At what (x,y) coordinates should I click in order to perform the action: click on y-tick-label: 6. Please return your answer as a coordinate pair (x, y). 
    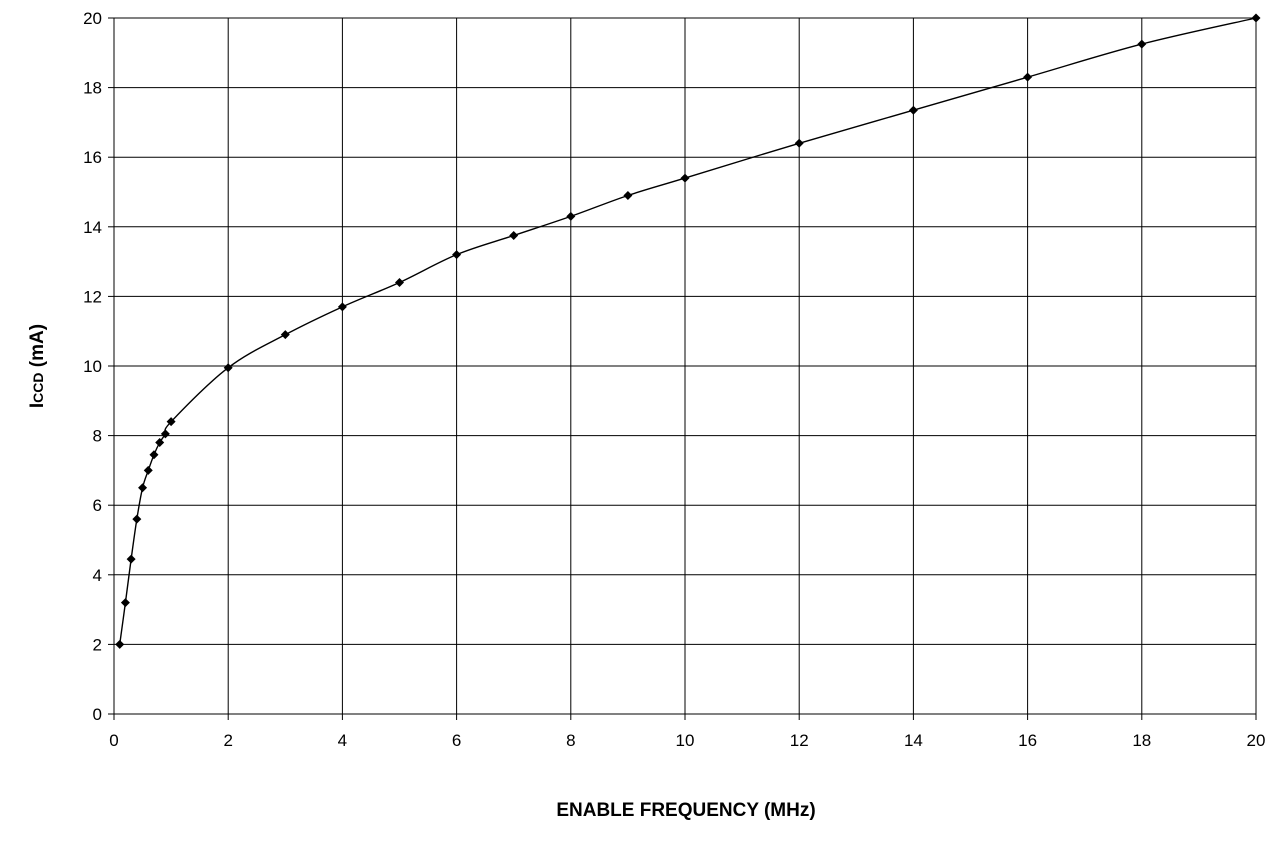
    Looking at the image, I should click on (97, 505).